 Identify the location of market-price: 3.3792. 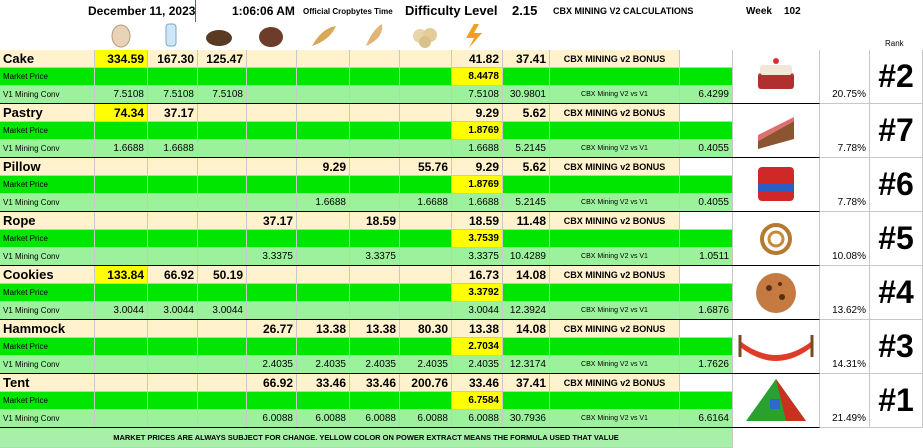
(477, 293).